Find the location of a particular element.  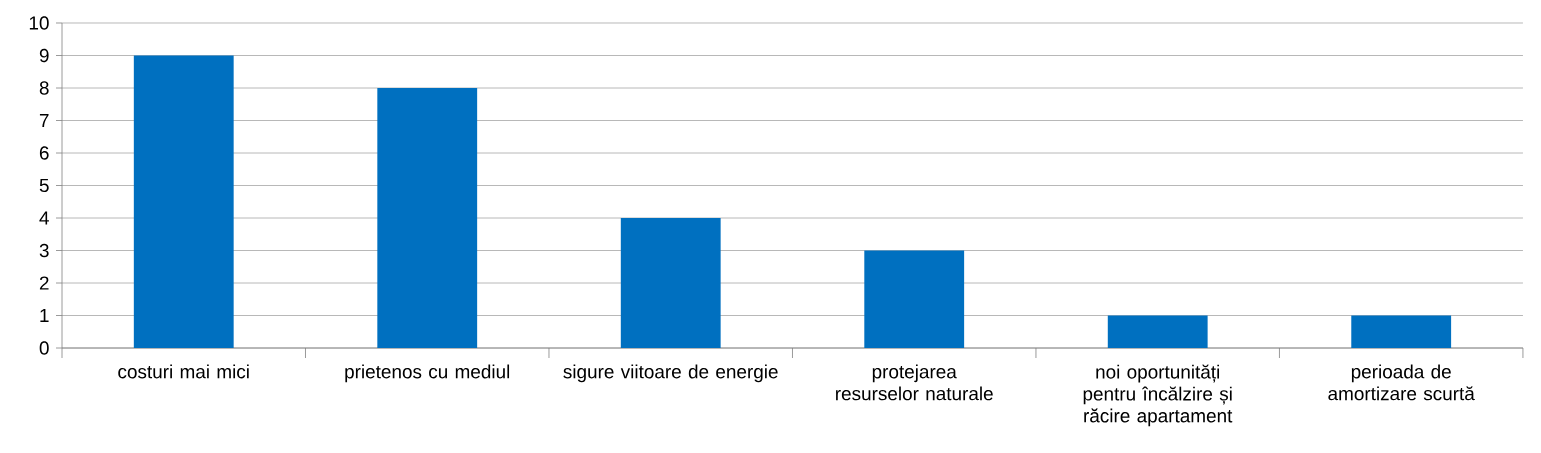

y-tick-label: 1 is located at coordinates (44, 316).